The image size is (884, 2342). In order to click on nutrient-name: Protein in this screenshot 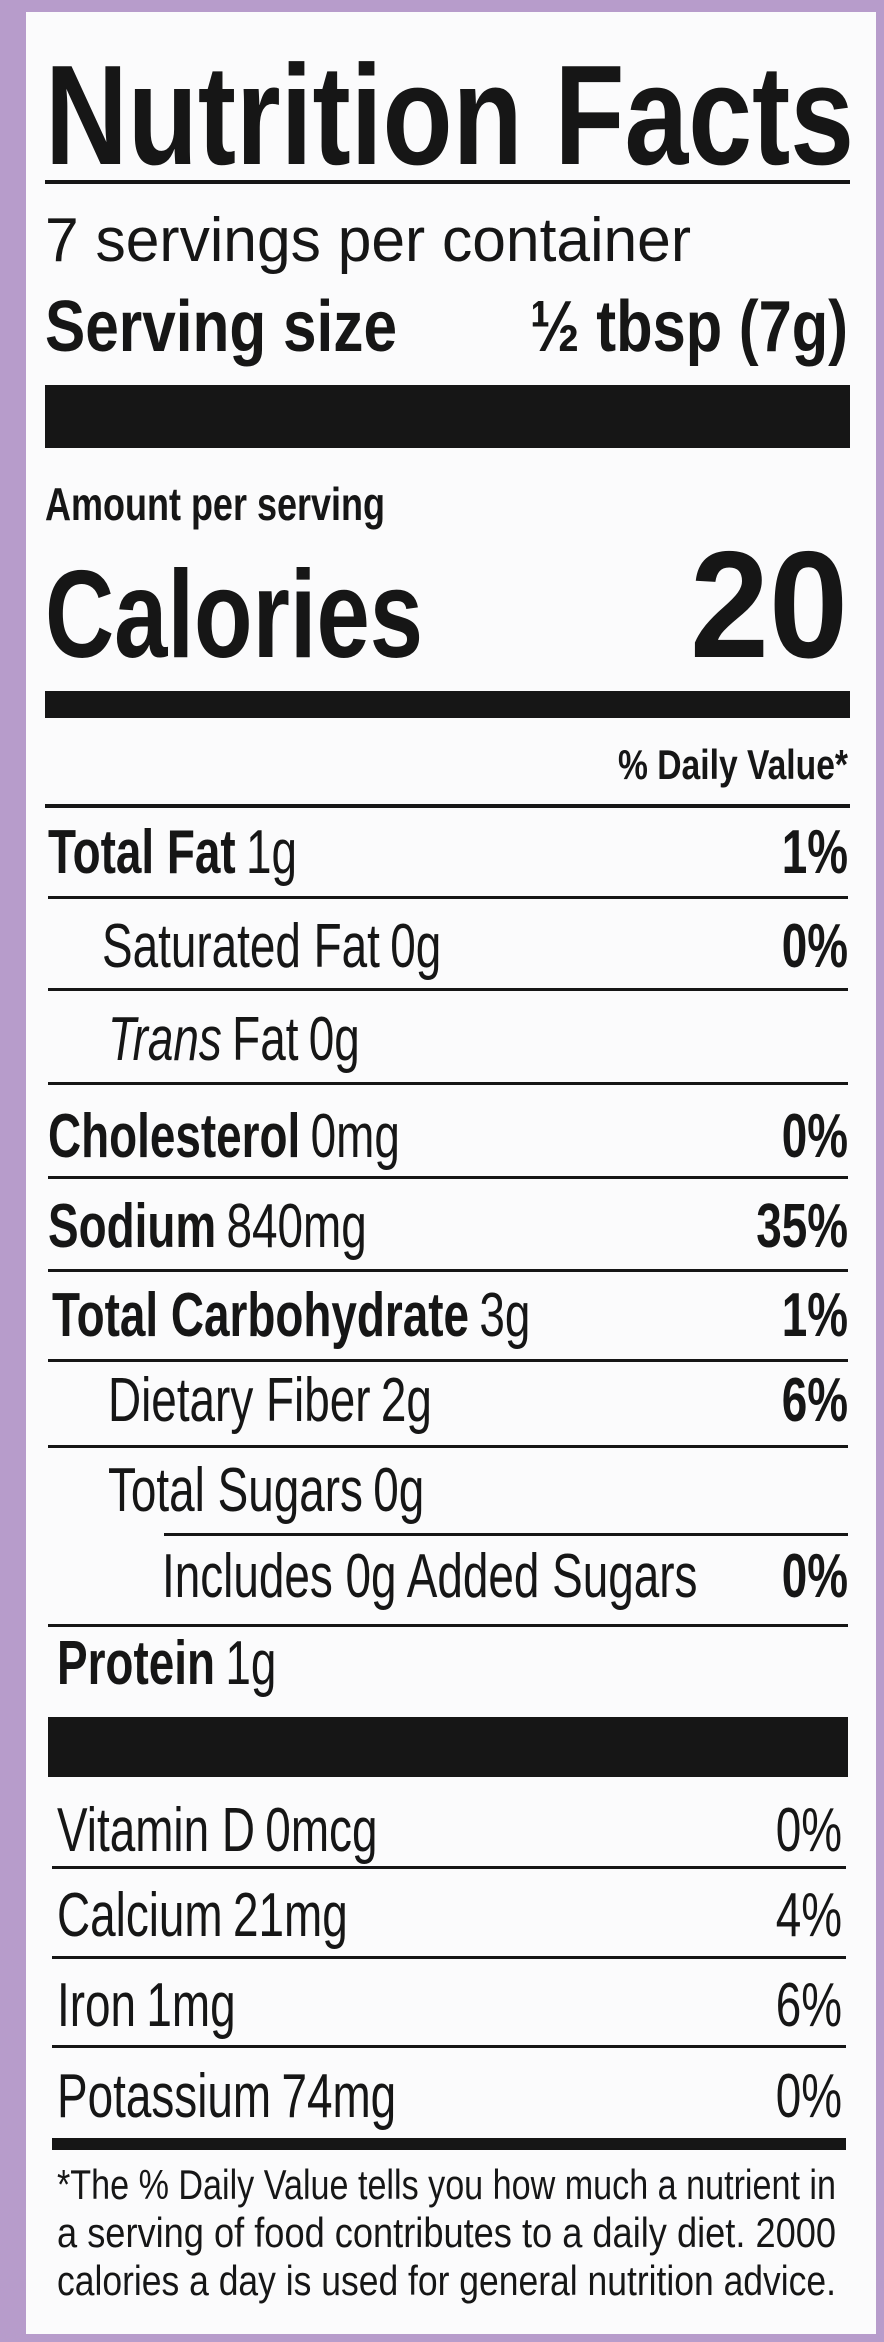, I will do `click(136, 1662)`.